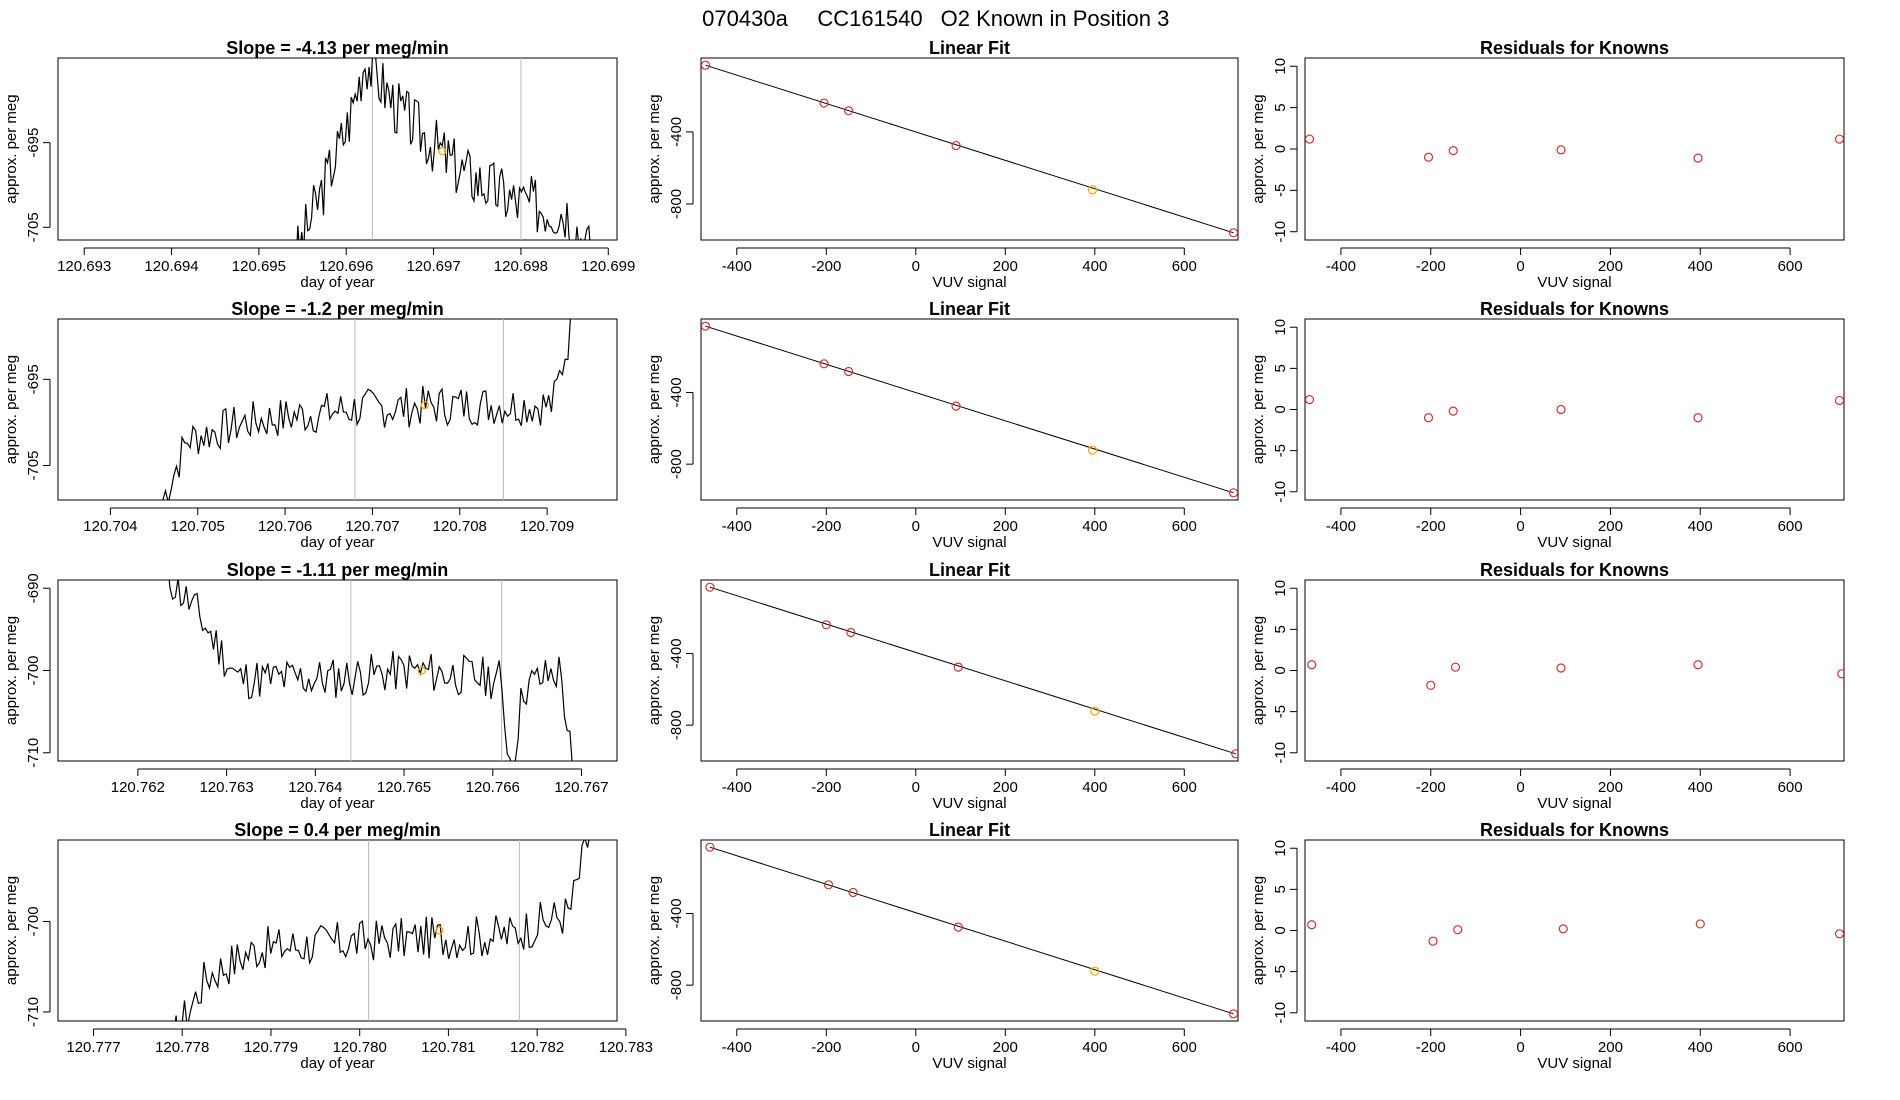 The image size is (1900, 1100). What do you see at coordinates (547, 526) in the screenshot?
I see `x-tick-label: 120.709` at bounding box center [547, 526].